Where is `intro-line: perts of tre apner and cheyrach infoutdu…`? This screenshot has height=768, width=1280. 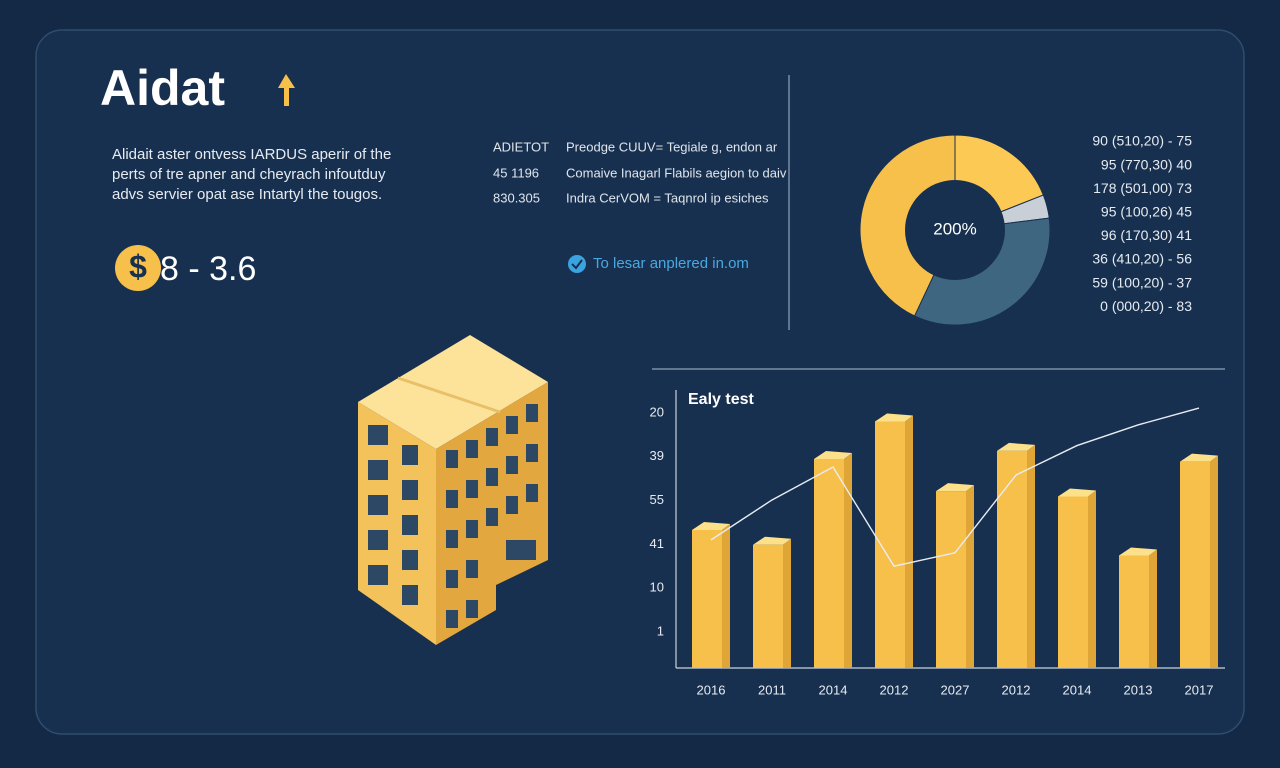 intro-line: perts of tre apner and cheyrach infoutdu… is located at coordinates (249, 174).